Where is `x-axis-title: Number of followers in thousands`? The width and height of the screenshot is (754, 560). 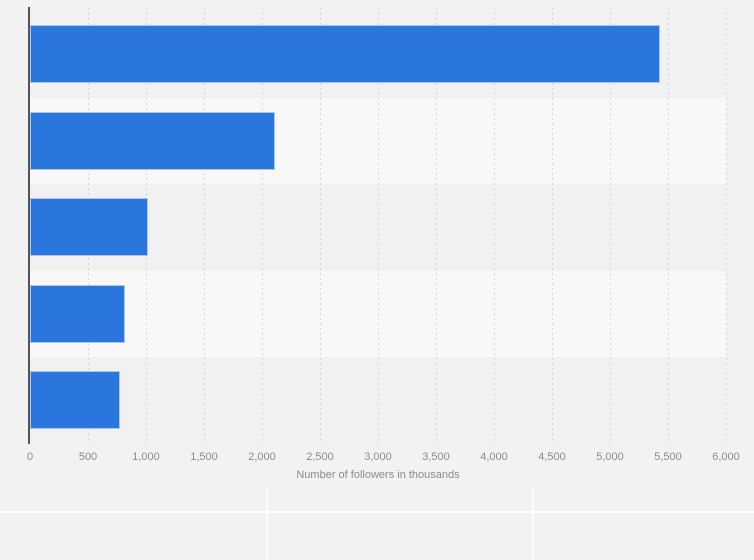
x-axis-title: Number of followers in thousands is located at coordinates (378, 475).